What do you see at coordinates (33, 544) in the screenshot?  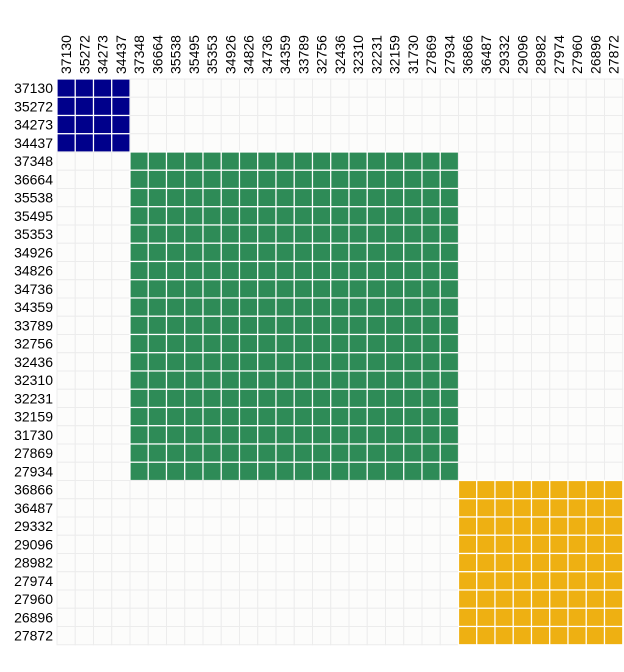 I see `y-tick-label: 29096` at bounding box center [33, 544].